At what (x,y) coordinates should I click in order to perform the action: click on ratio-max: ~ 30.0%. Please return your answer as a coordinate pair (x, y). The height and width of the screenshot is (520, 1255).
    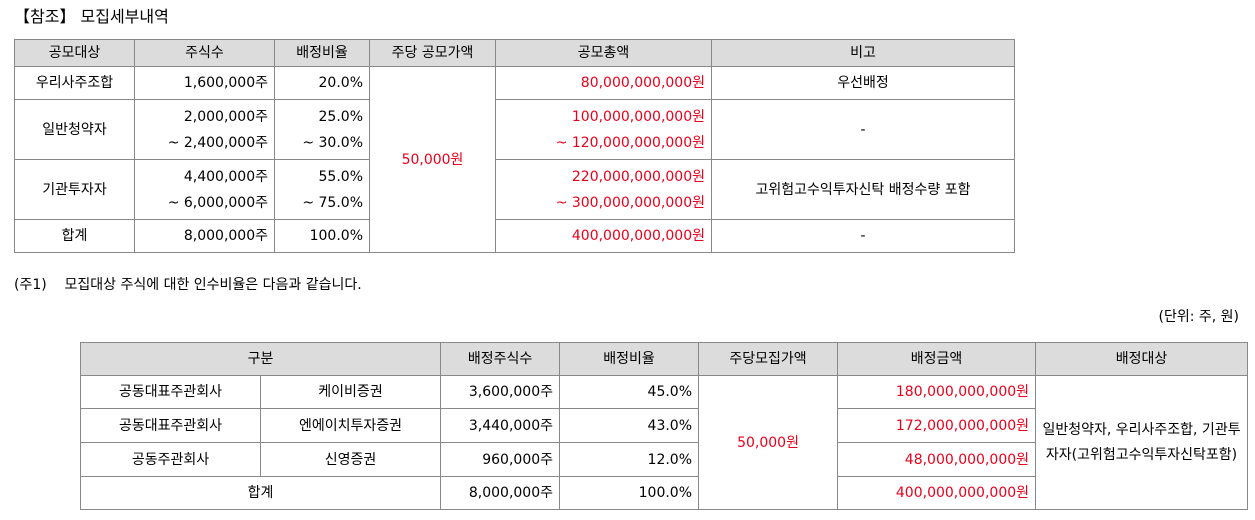
    Looking at the image, I should click on (332, 142).